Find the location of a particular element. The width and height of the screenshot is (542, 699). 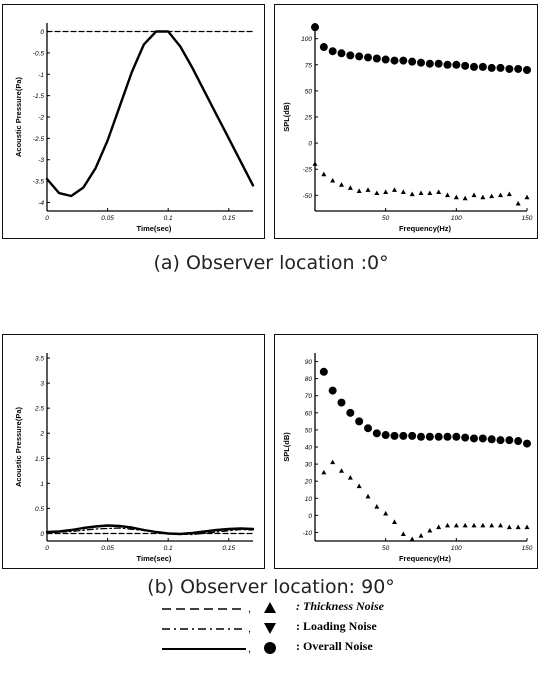

x-axis-label: Time(sec) is located at coordinates (154, 558).